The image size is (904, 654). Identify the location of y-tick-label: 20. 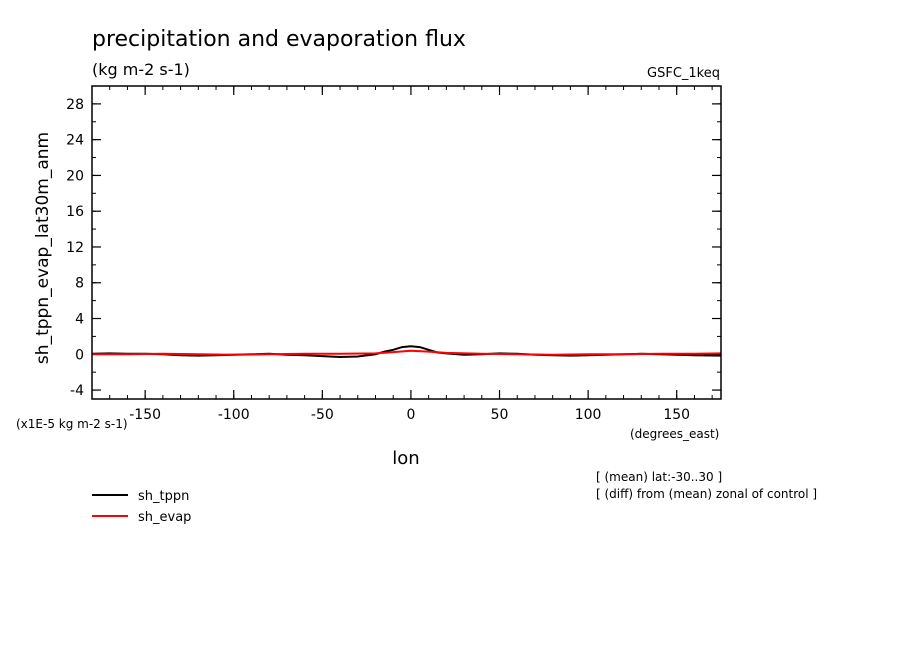
(75, 176).